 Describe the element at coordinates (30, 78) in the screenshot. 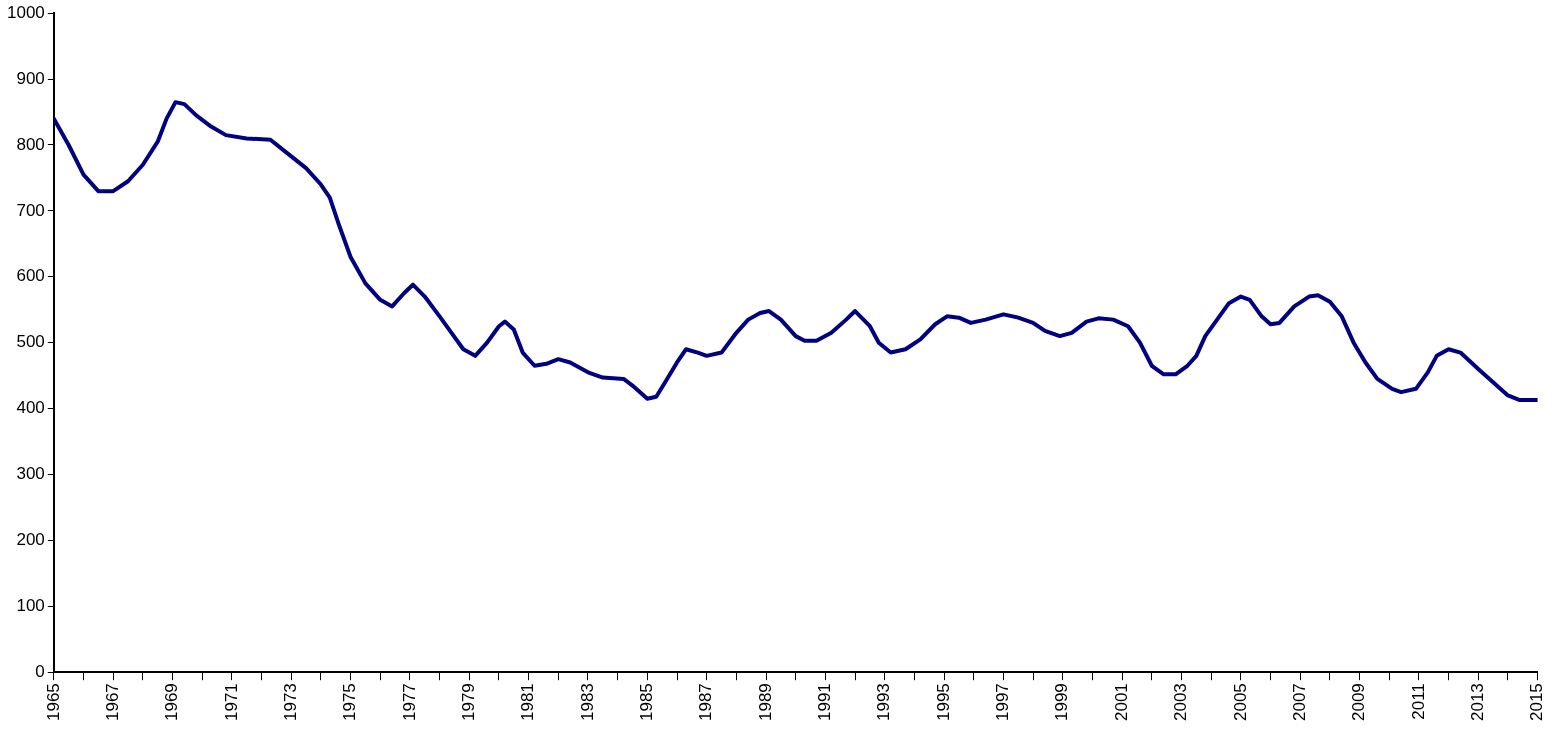

I see `y-tick-label: 900` at that location.